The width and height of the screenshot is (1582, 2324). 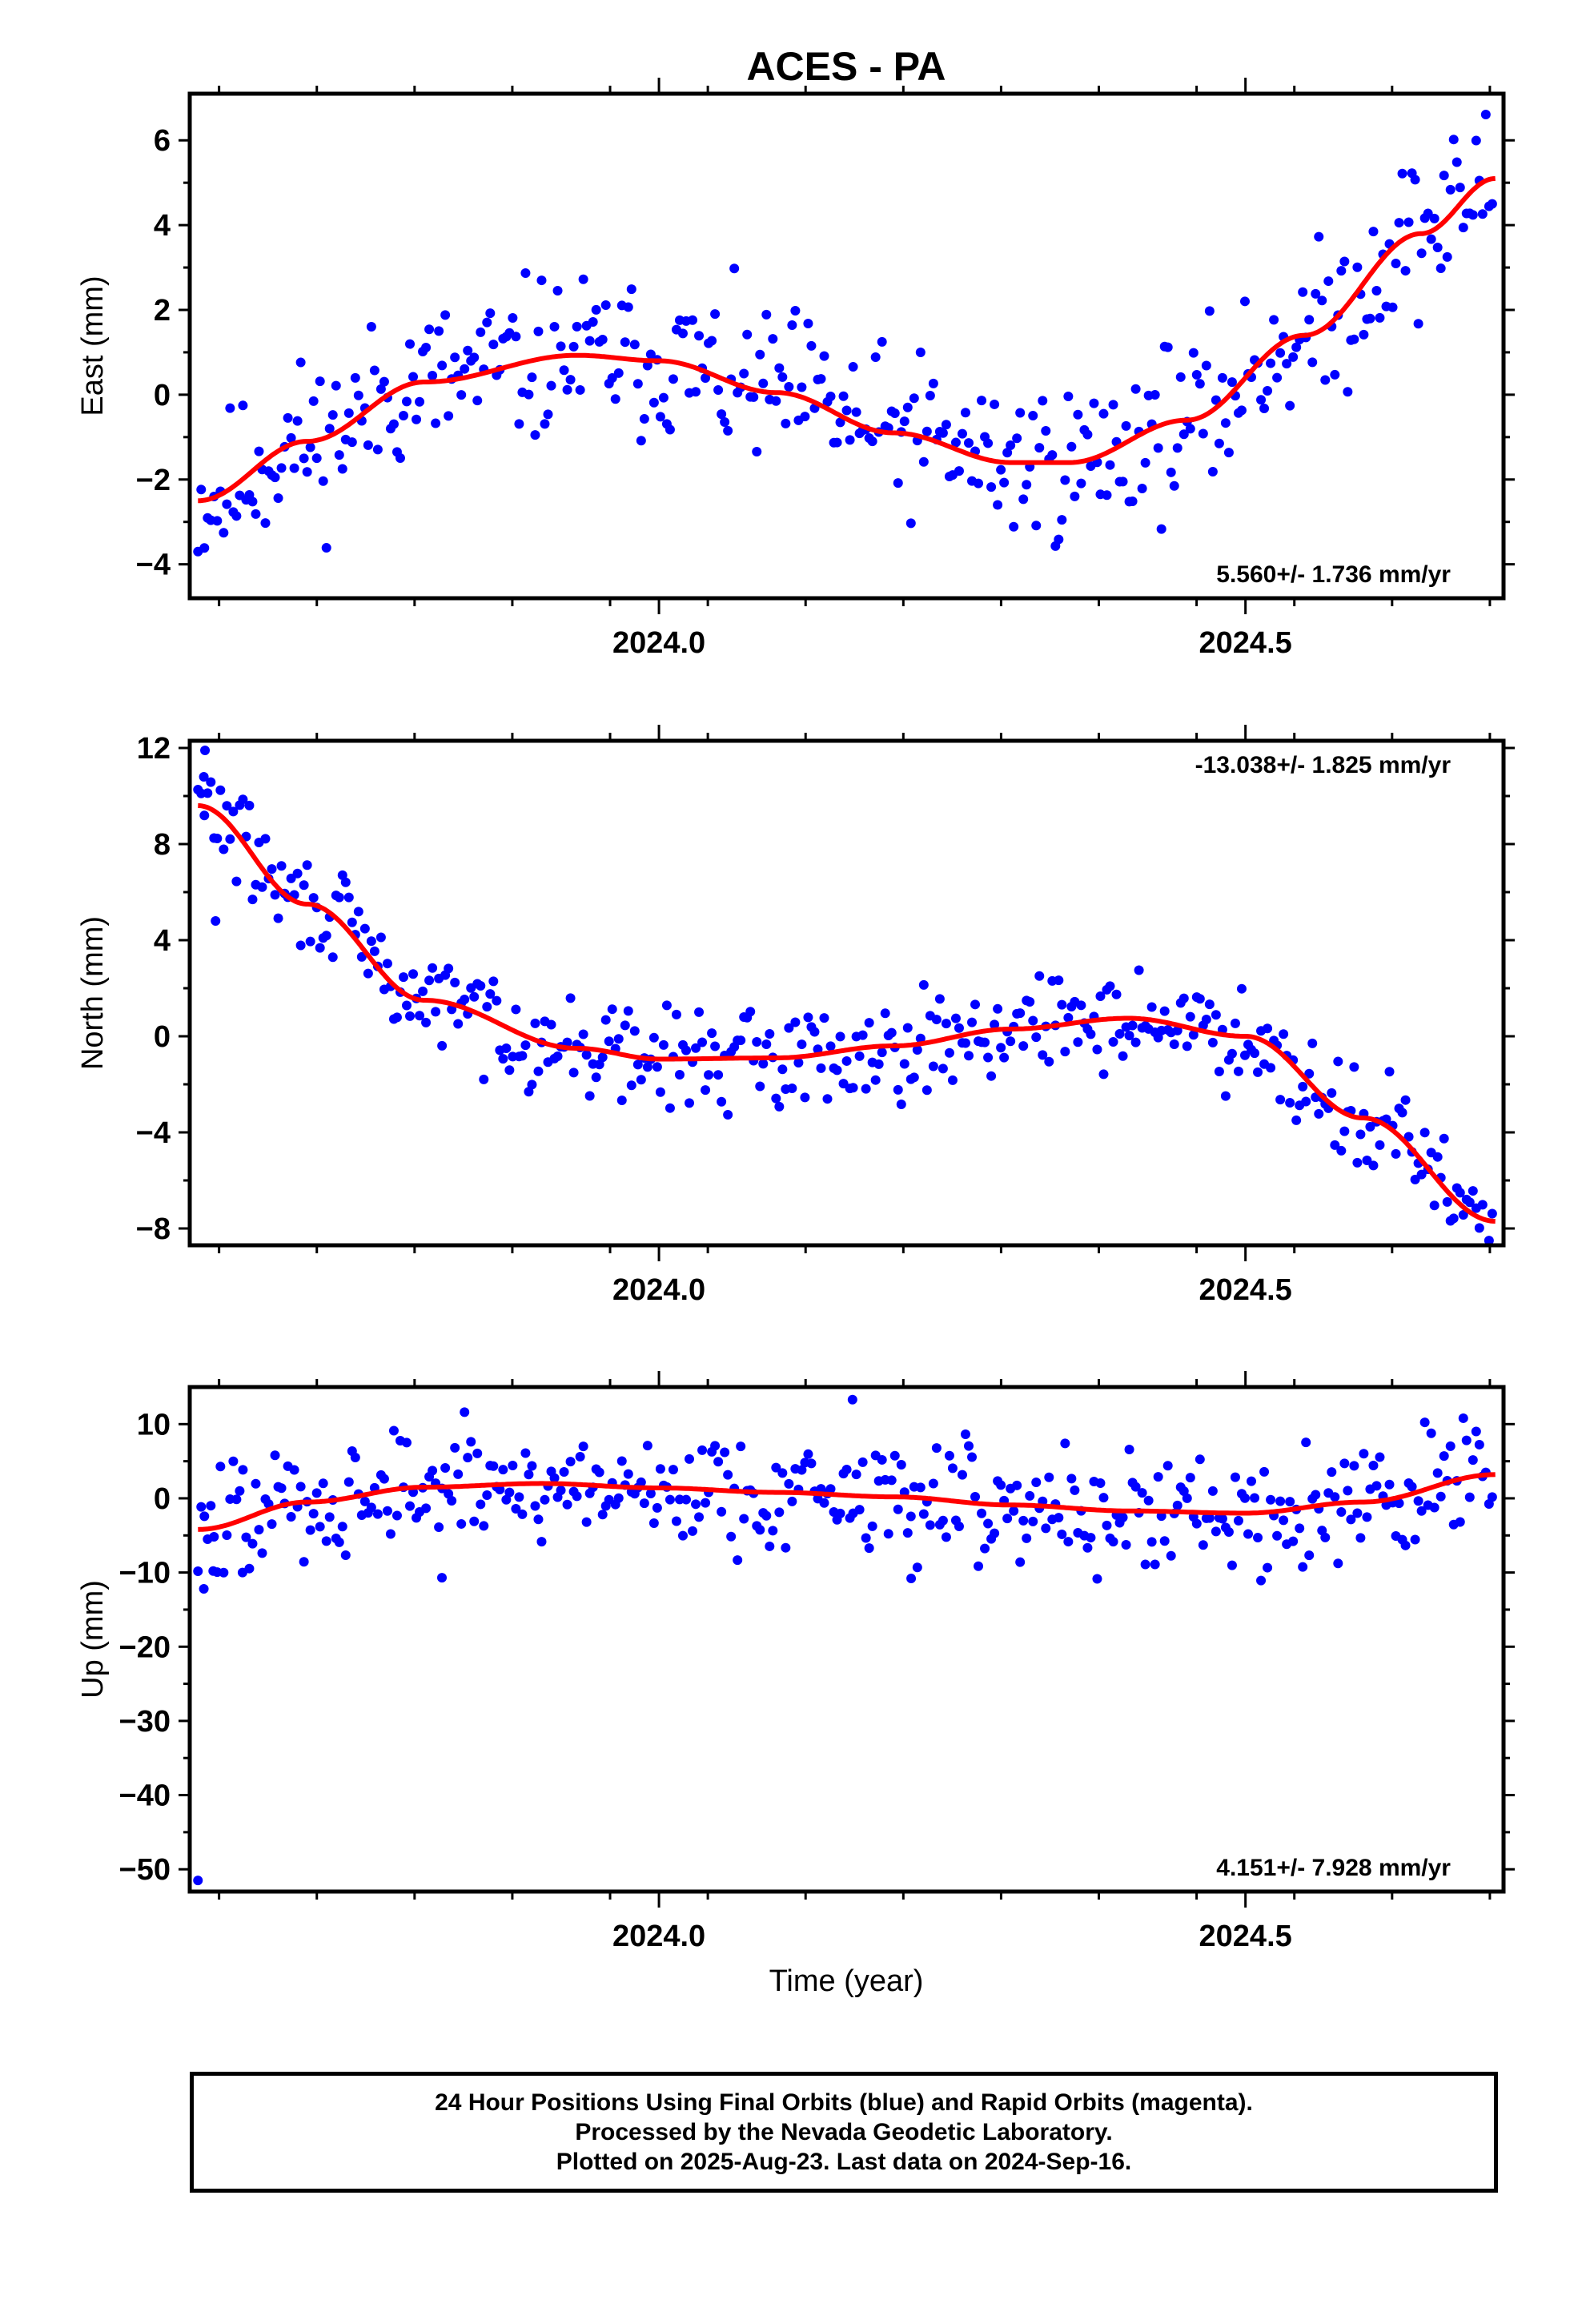 I want to click on y-tick-label: 0, so click(x=162, y=1499).